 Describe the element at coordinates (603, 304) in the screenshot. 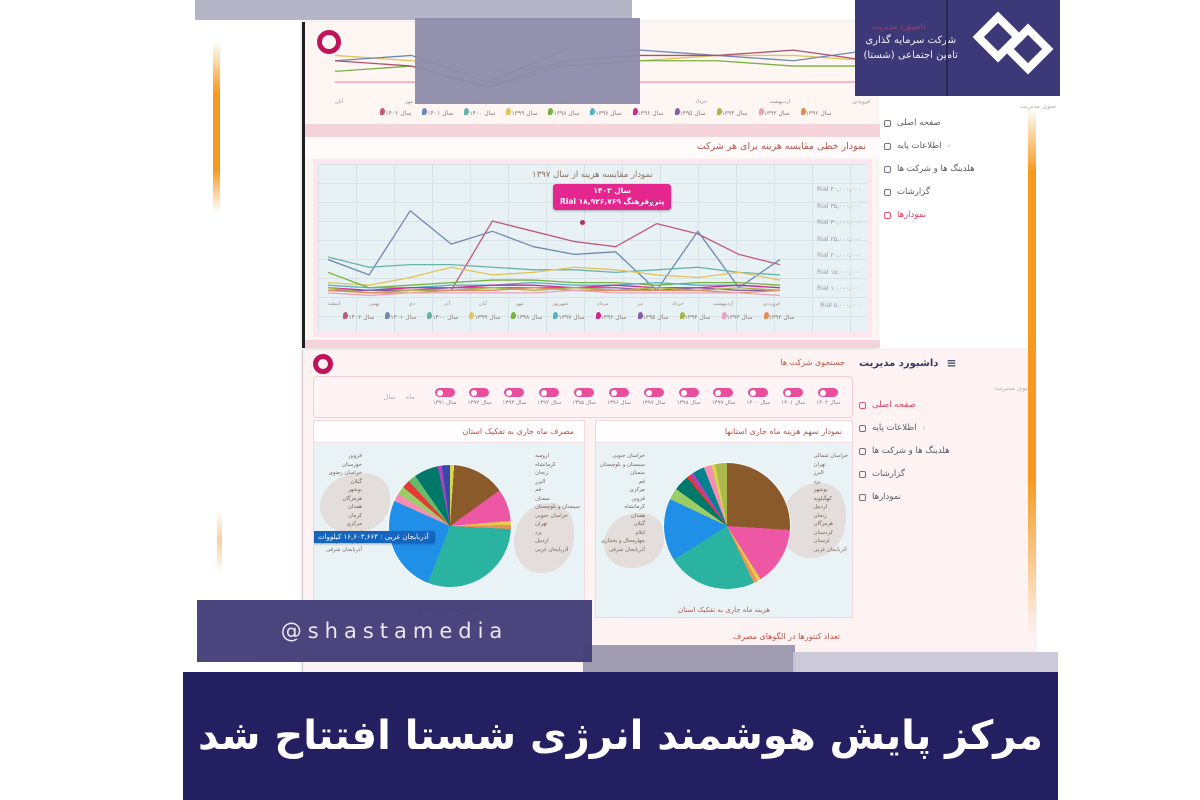

I see `x-axis-label: مرداد` at that location.